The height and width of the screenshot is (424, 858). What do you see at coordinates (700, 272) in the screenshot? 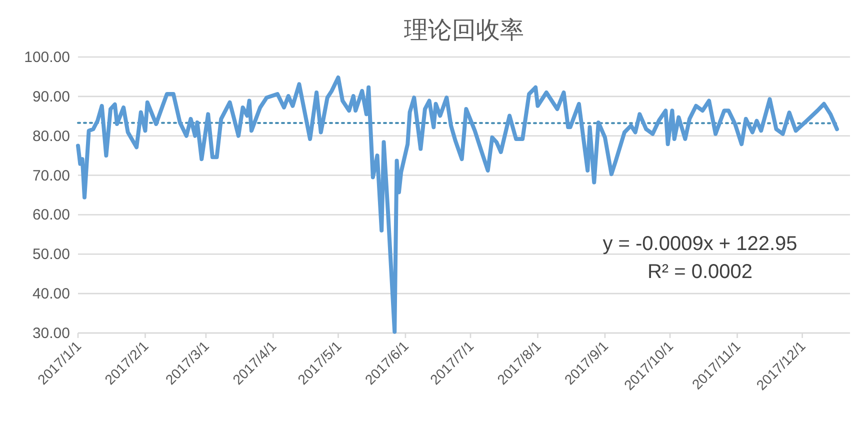
I see `annotation: R² = 0.0002` at bounding box center [700, 272].